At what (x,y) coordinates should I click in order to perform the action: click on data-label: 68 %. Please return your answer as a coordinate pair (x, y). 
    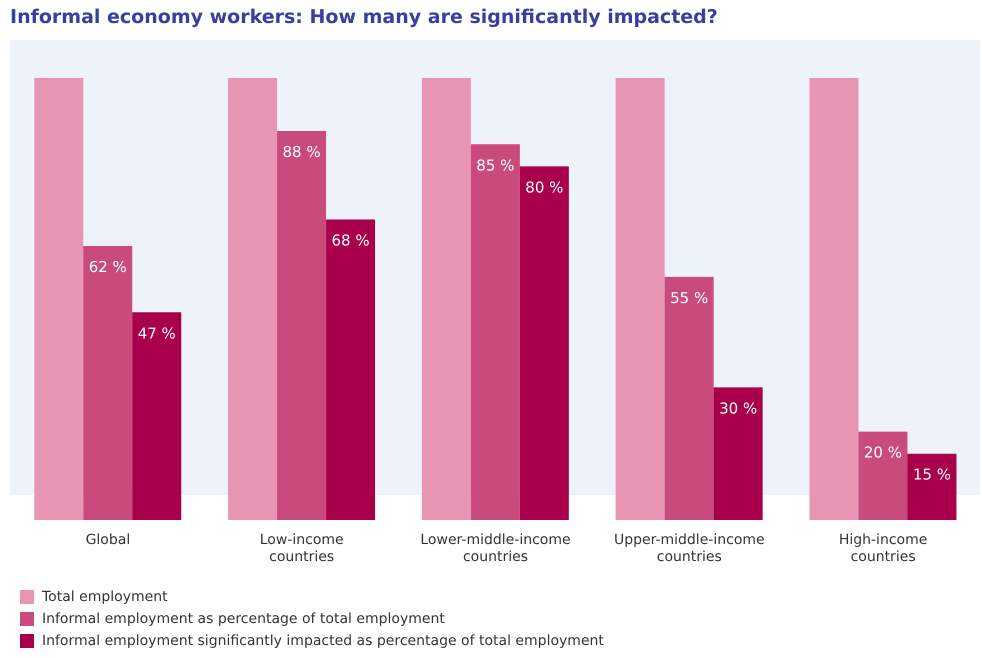
    Looking at the image, I should click on (351, 240).